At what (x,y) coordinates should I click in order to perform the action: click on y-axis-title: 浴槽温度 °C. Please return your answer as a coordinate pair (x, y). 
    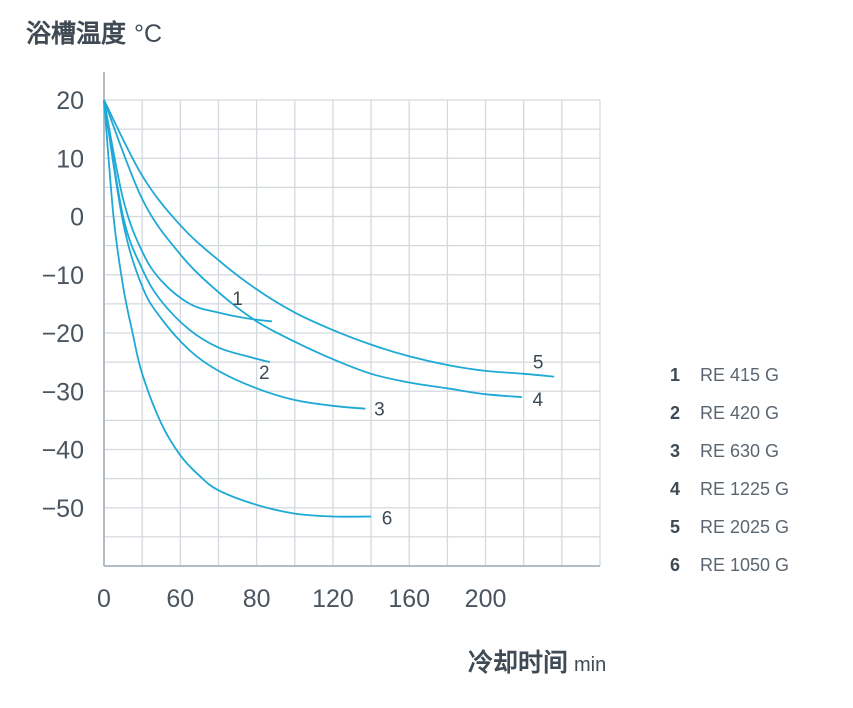
    Looking at the image, I should click on (94, 32).